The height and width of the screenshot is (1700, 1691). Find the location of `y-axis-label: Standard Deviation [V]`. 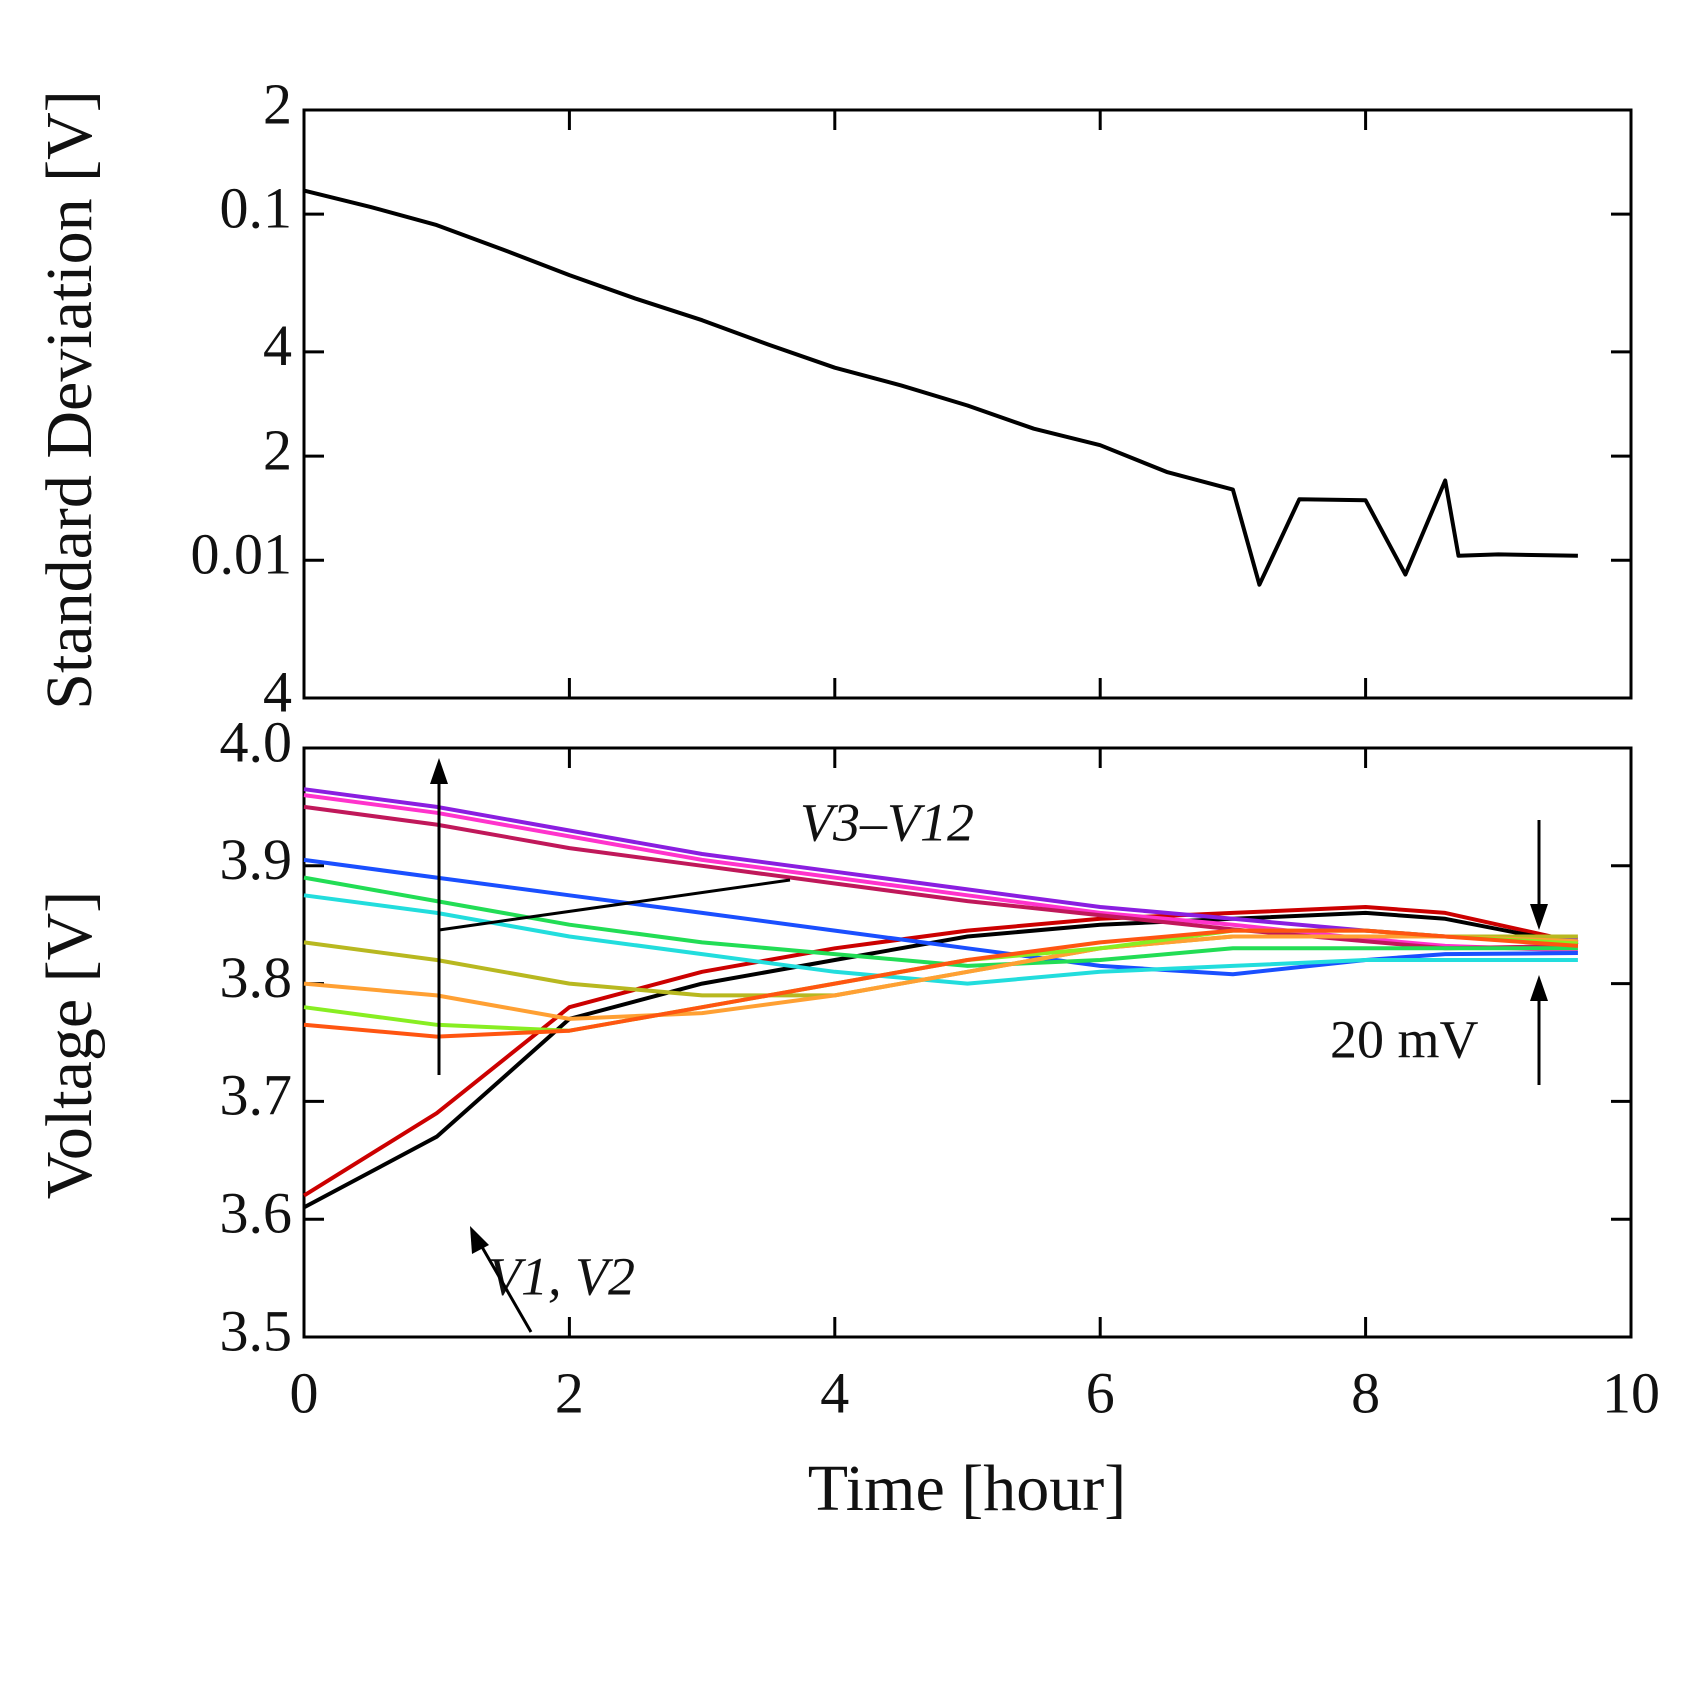

y-axis-label: Standard Deviation [V] is located at coordinates (69, 400).